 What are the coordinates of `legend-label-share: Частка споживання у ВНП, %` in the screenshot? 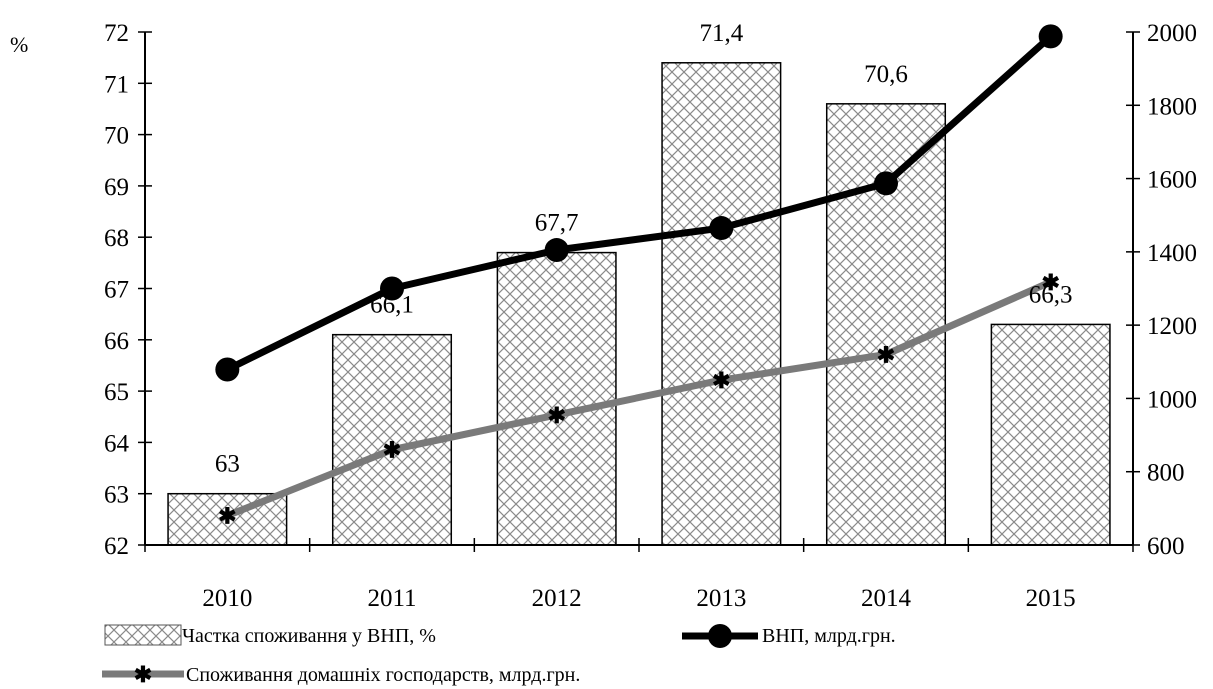 It's located at (309, 636).